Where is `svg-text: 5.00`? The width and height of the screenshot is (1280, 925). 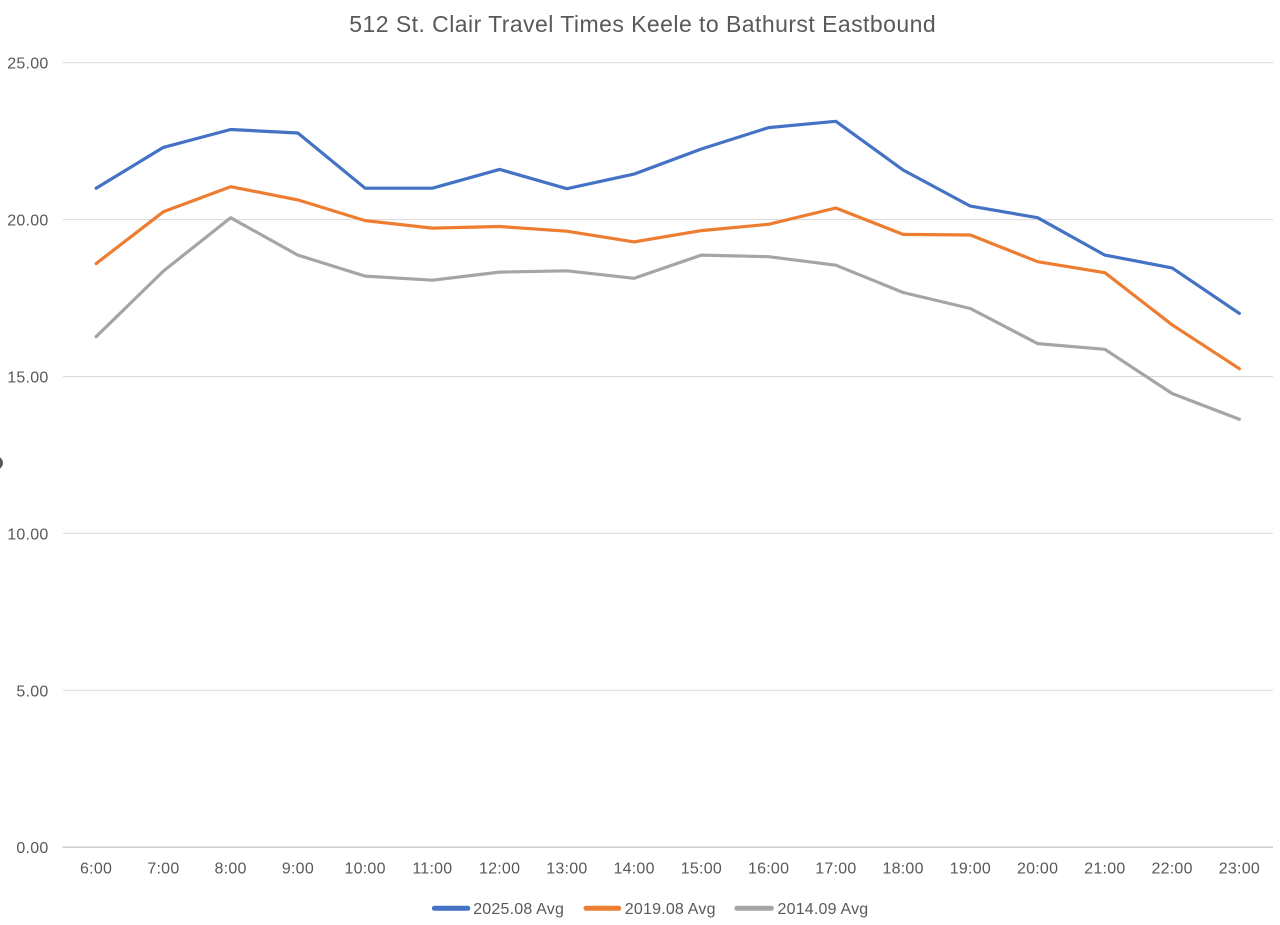 svg-text: 5.00 is located at coordinates (32, 691).